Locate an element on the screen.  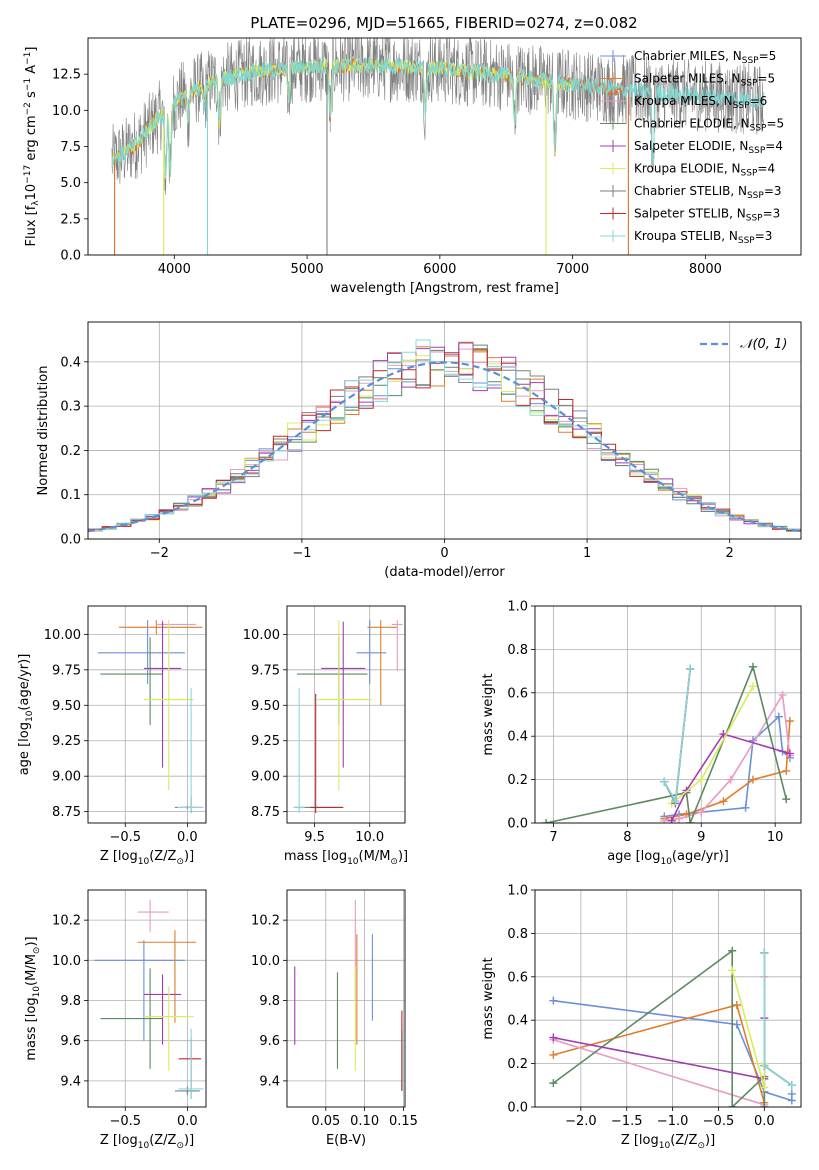
x-tick-label: 8 is located at coordinates (627, 837).